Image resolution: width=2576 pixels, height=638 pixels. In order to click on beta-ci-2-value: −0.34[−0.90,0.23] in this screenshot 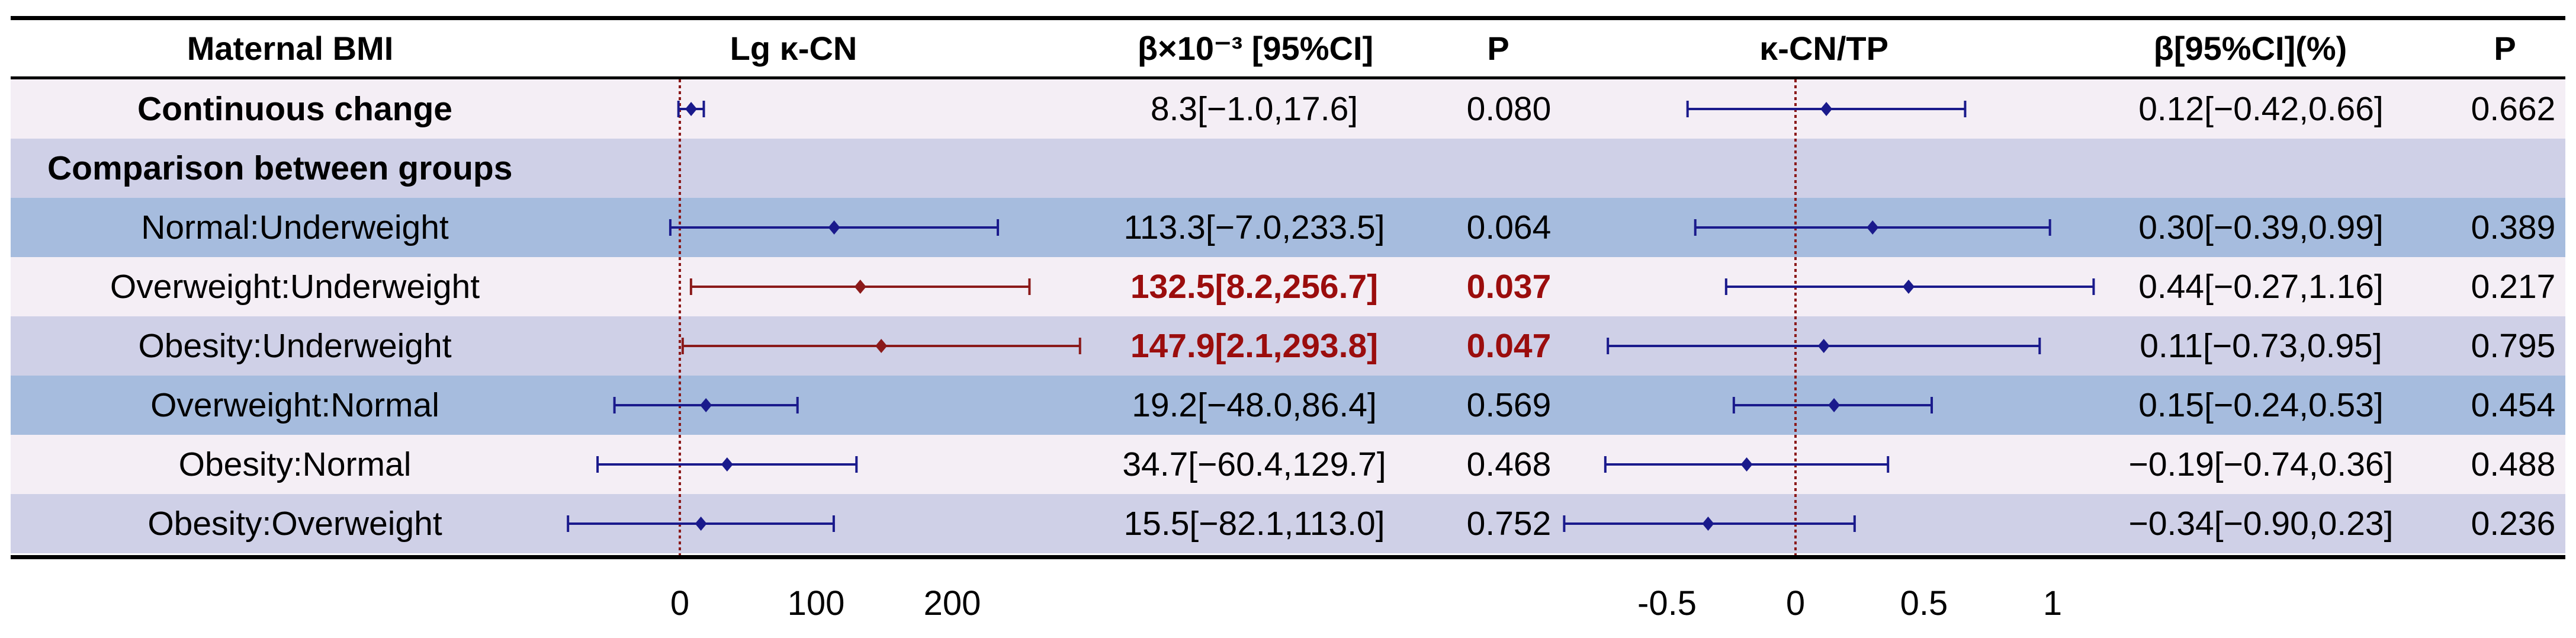, I will do `click(2261, 524)`.